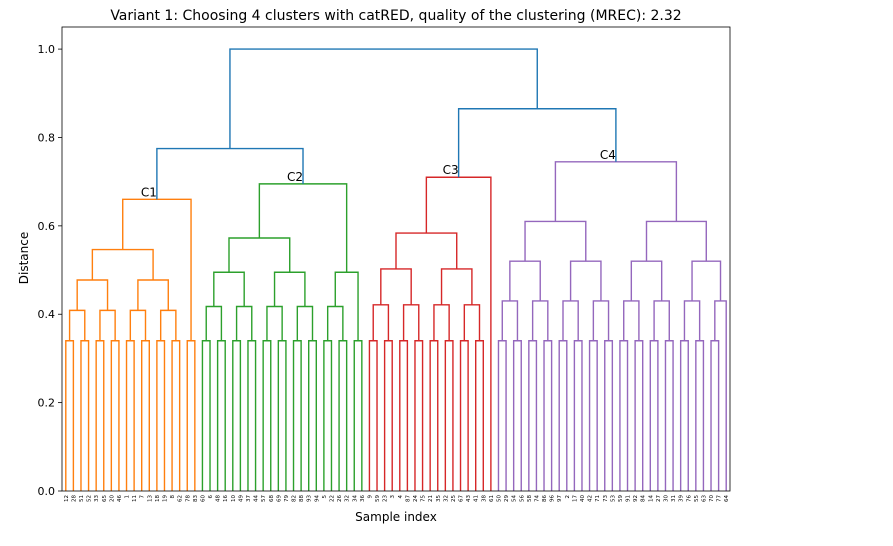 The height and width of the screenshot is (546, 893). I want to click on x-tick-label: 74, so click(537, 498).